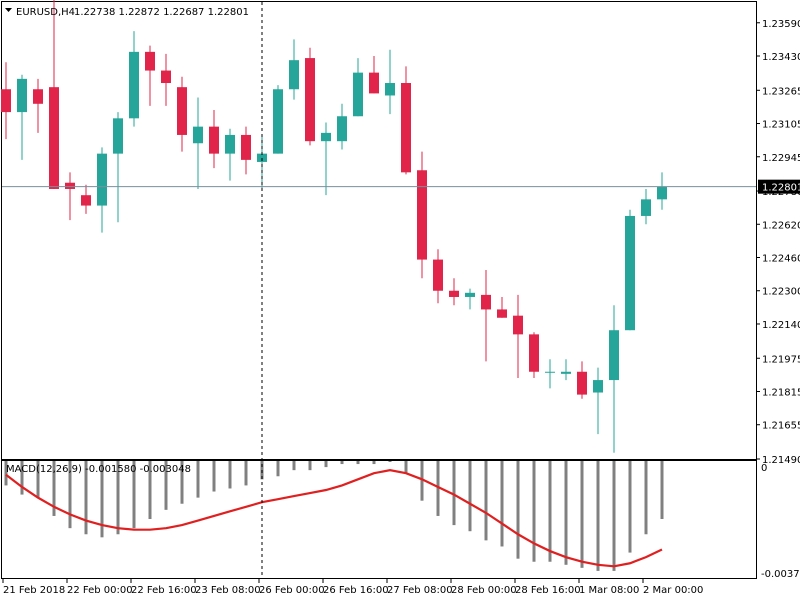  Describe the element at coordinates (781, 460) in the screenshot. I see `price-tick-label: 1.21490` at that location.